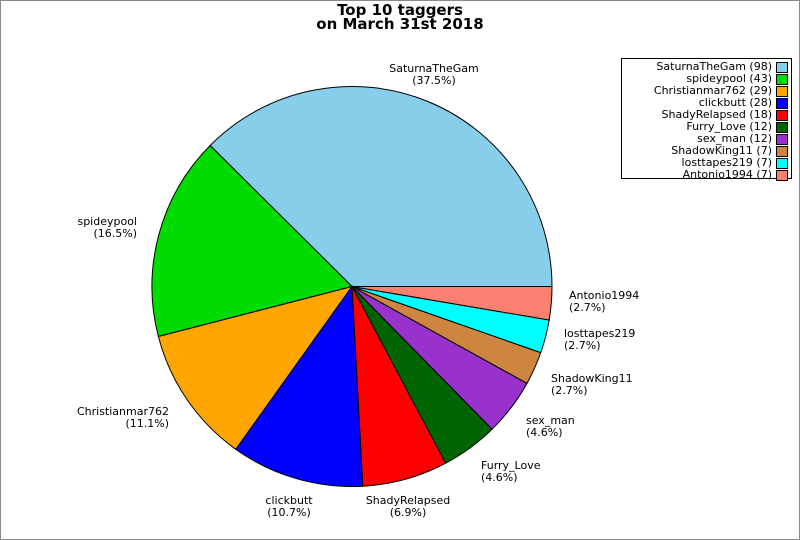 The width and height of the screenshot is (800, 540). What do you see at coordinates (716, 114) in the screenshot?
I see `legend-label: ShadyRelapsed (18)` at bounding box center [716, 114].